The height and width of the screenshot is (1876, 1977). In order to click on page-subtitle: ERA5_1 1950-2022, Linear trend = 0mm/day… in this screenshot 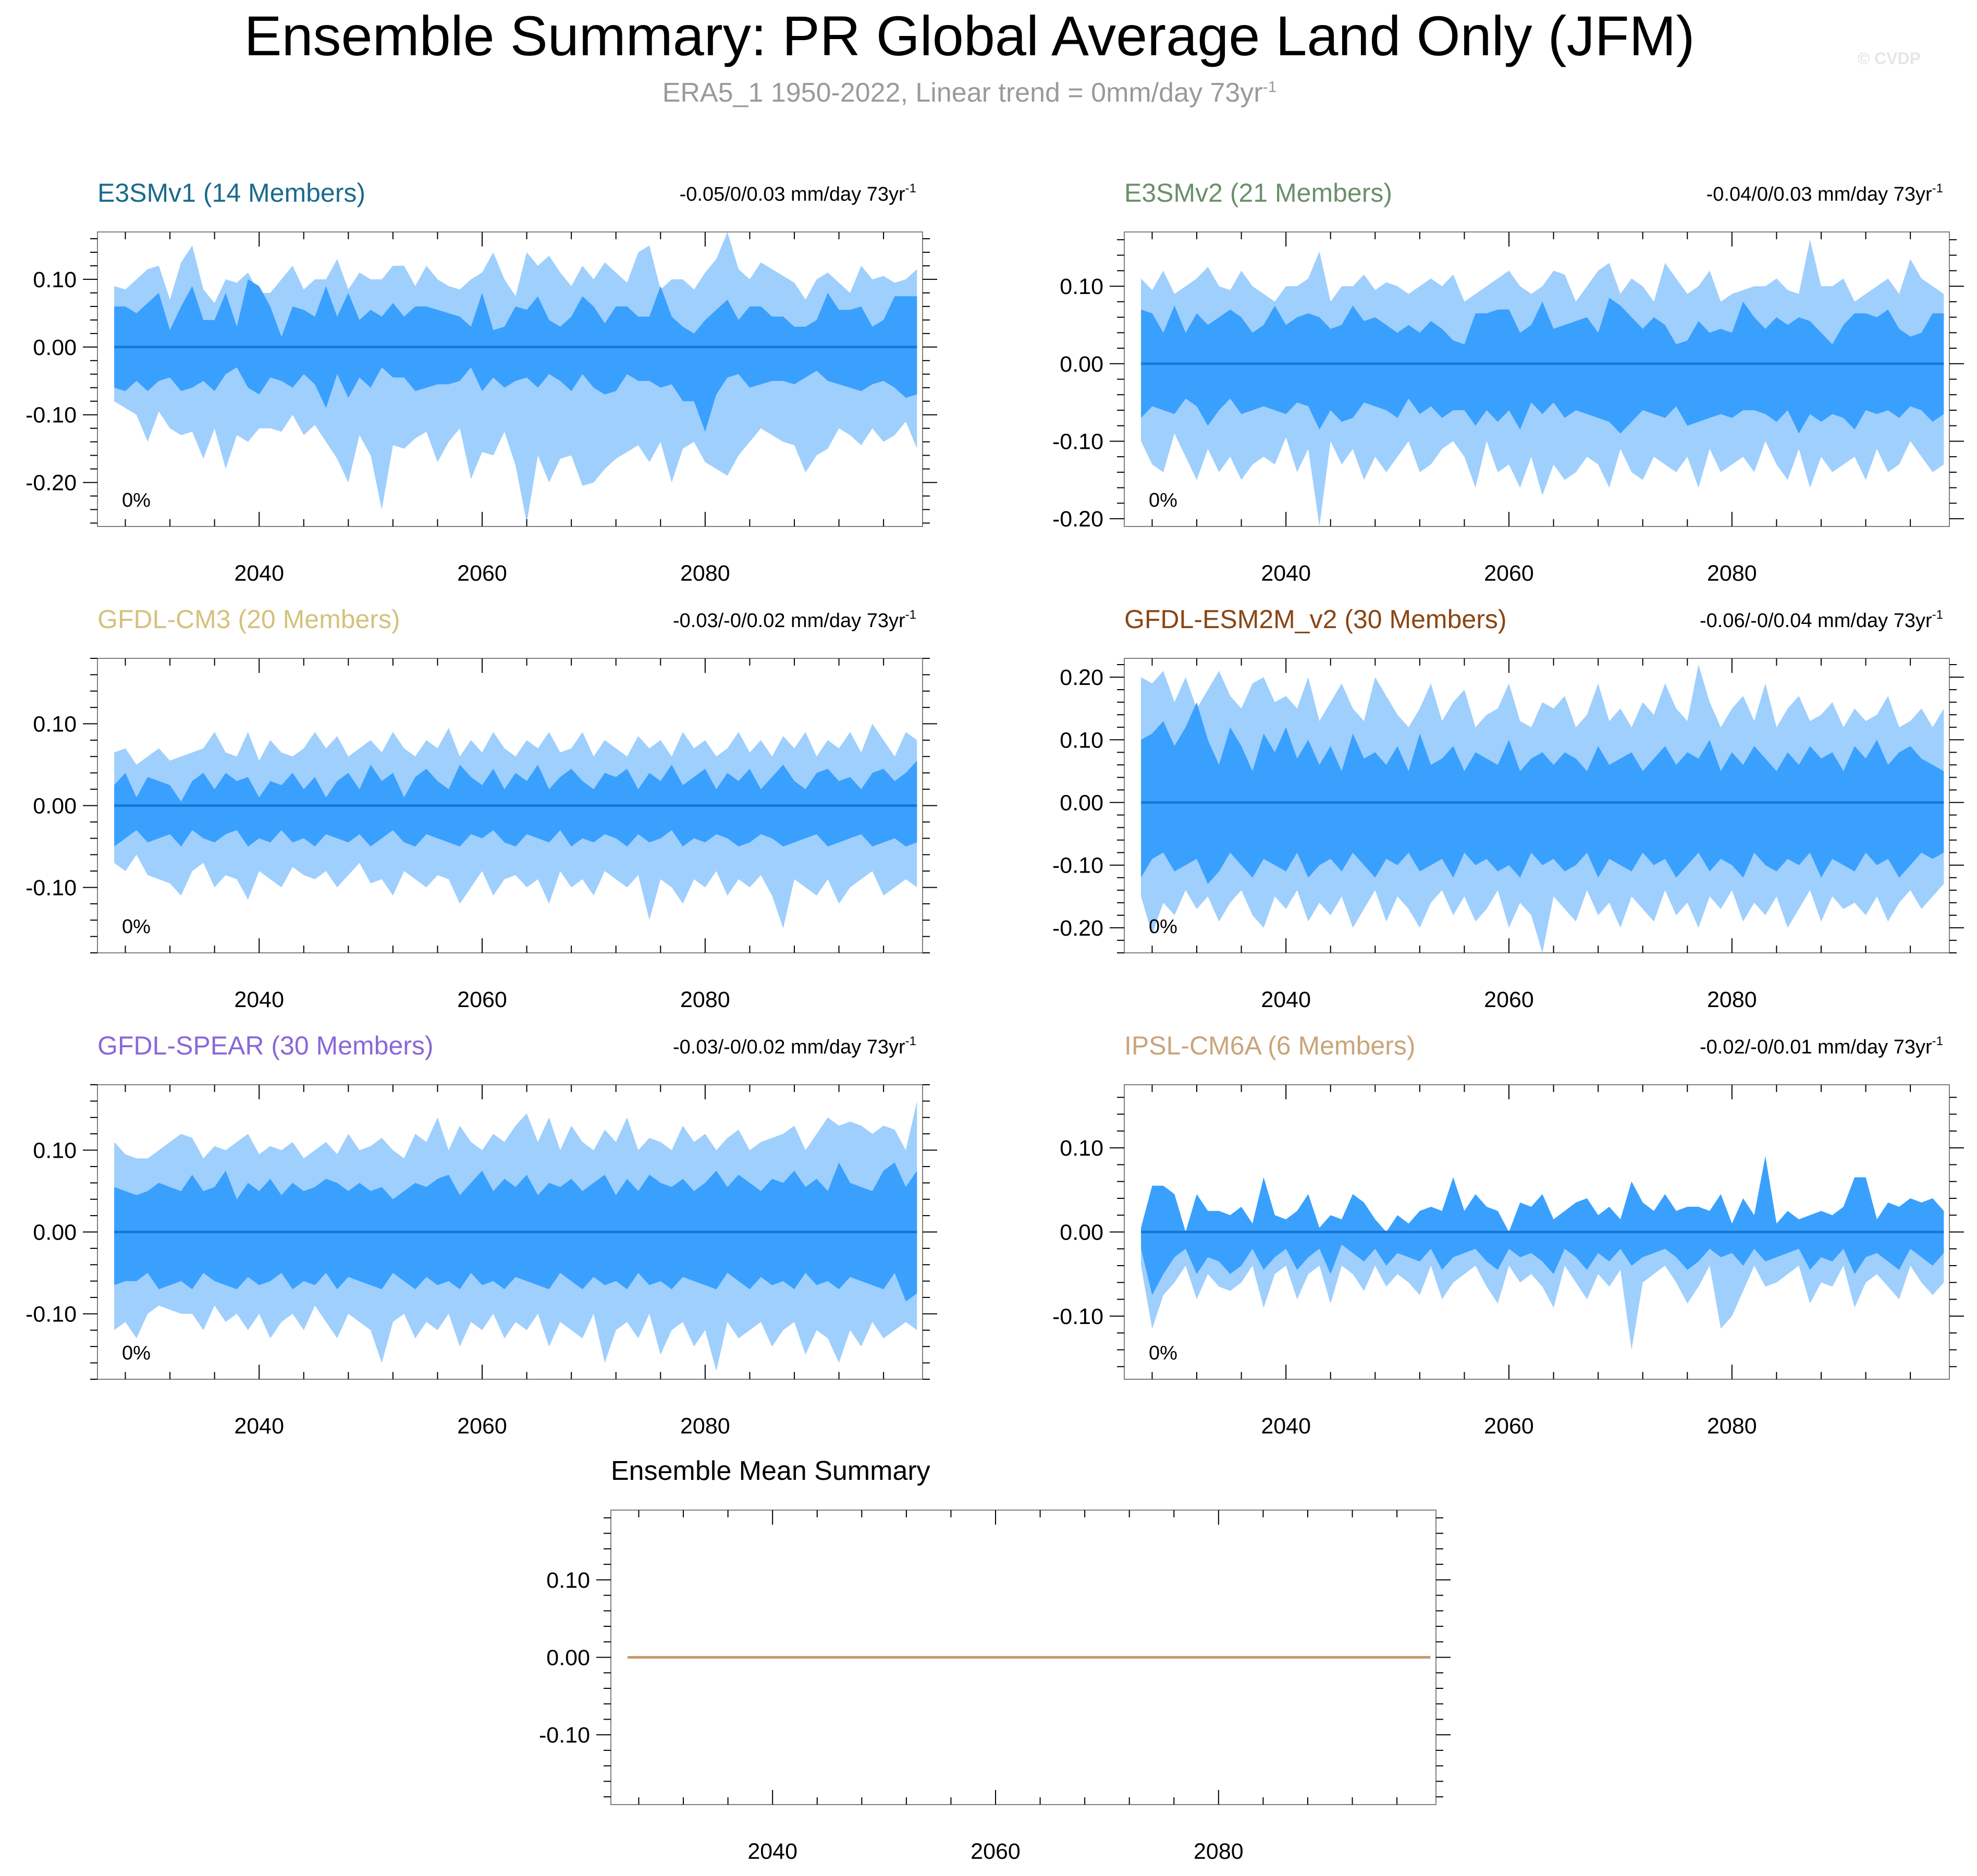, I will do `click(969, 92)`.